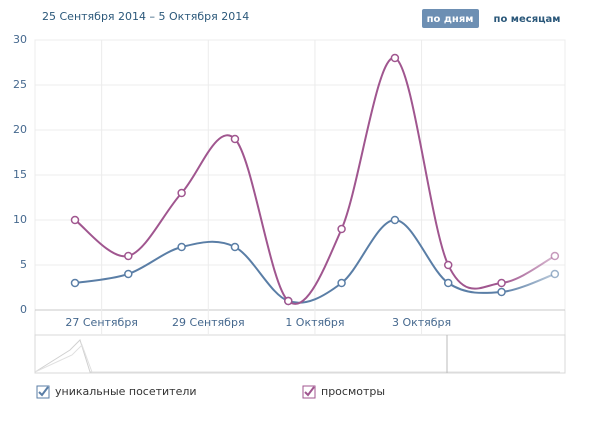 The width and height of the screenshot is (589, 421). I want to click on y-tick-label: 15, so click(20, 174).